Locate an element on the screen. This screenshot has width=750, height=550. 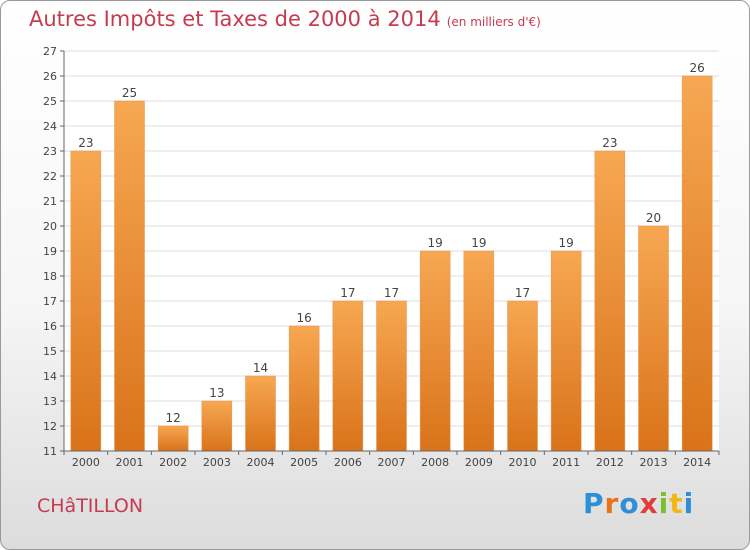
y-tick-label: 26 is located at coordinates (50, 76).